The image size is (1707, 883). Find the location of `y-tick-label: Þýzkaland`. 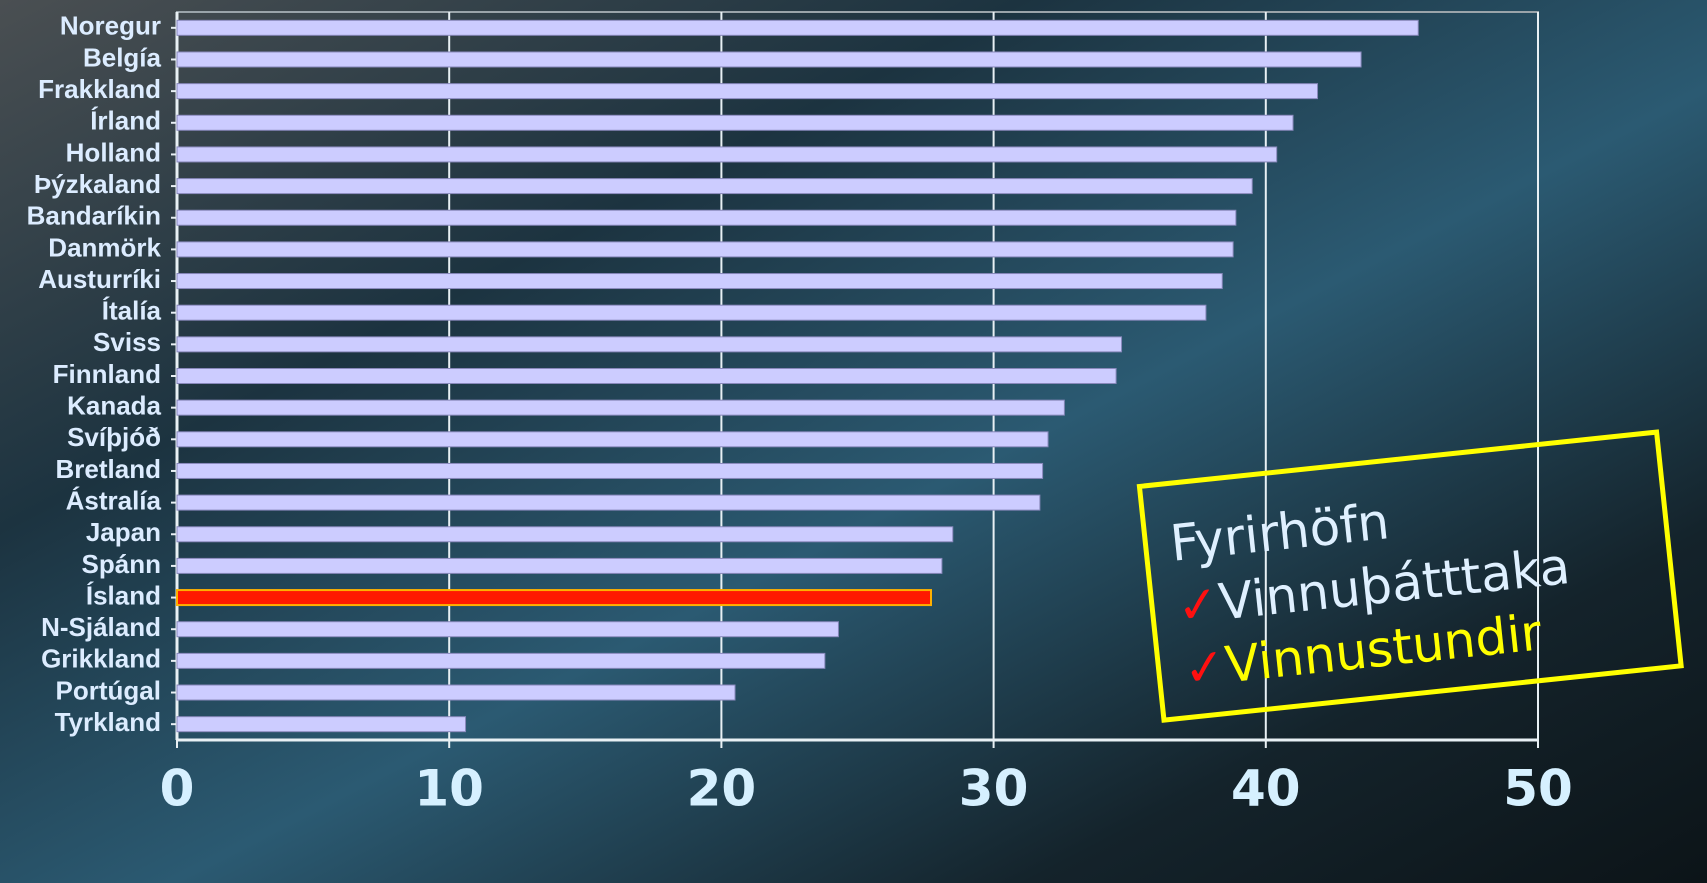

y-tick-label: Þýzkaland is located at coordinates (97, 184).